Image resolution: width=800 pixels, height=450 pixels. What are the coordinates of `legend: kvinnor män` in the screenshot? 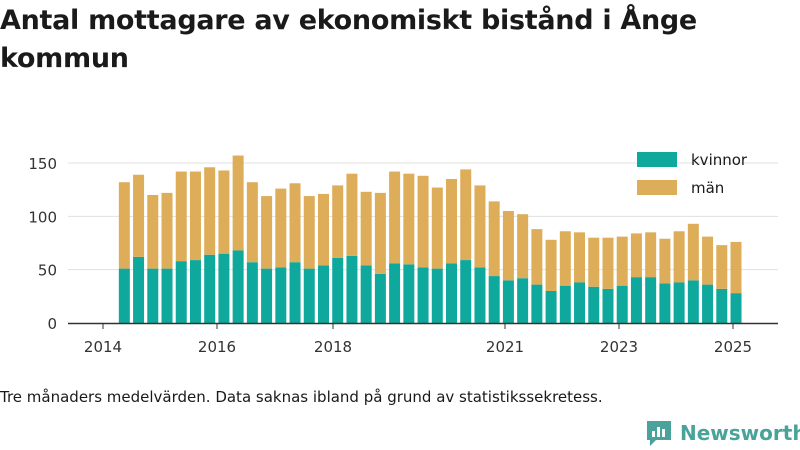 It's located at (692, 174).